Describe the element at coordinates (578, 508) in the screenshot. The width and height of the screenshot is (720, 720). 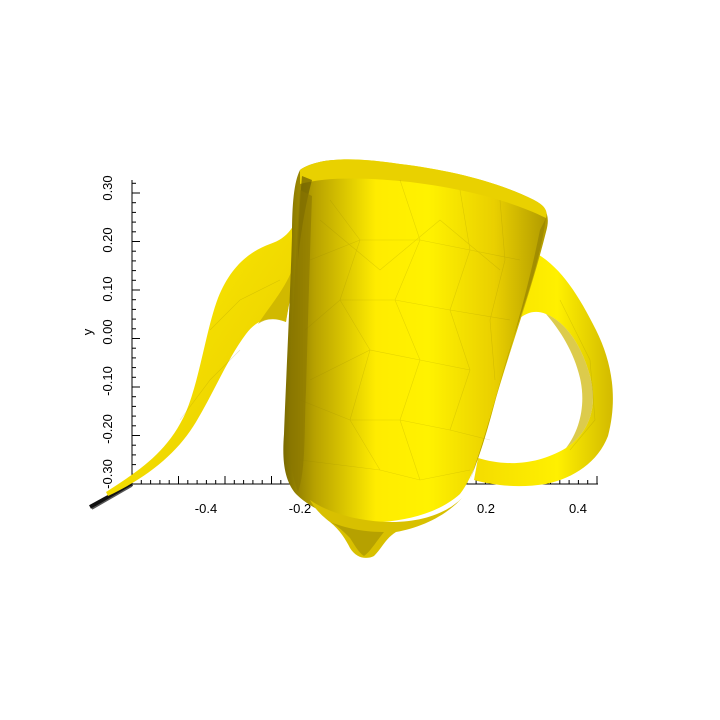
I see `x-tick-label: 0.4` at that location.